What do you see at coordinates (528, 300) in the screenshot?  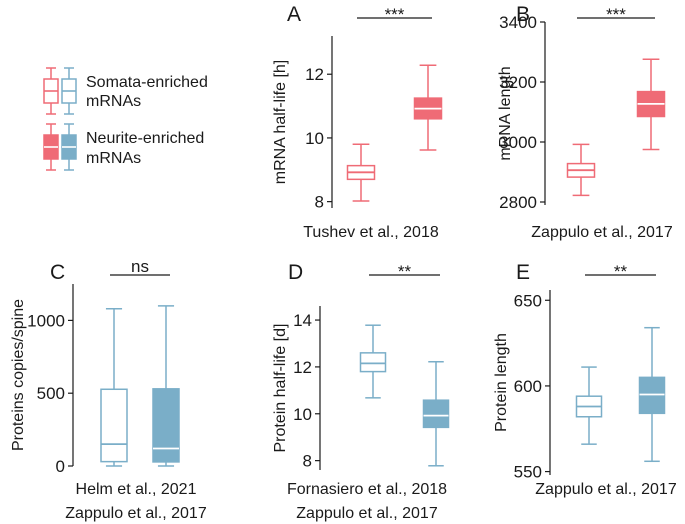 I see `y-tick-label: 650` at bounding box center [528, 300].